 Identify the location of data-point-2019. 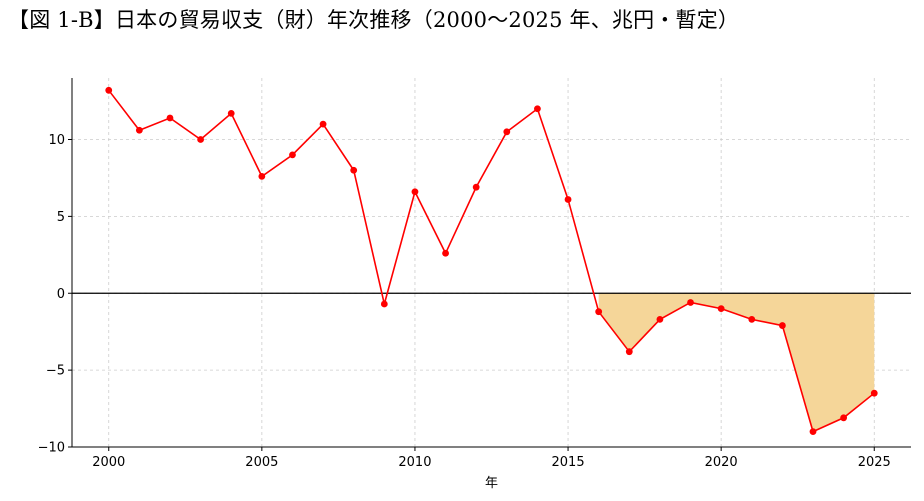
(690, 302).